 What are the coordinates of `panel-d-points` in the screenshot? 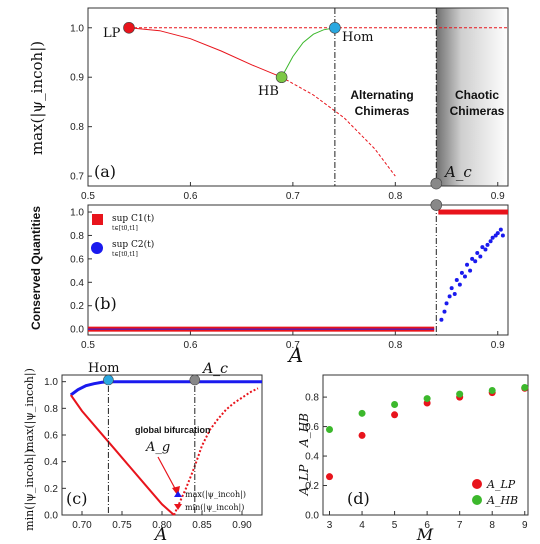 It's located at (427, 432).